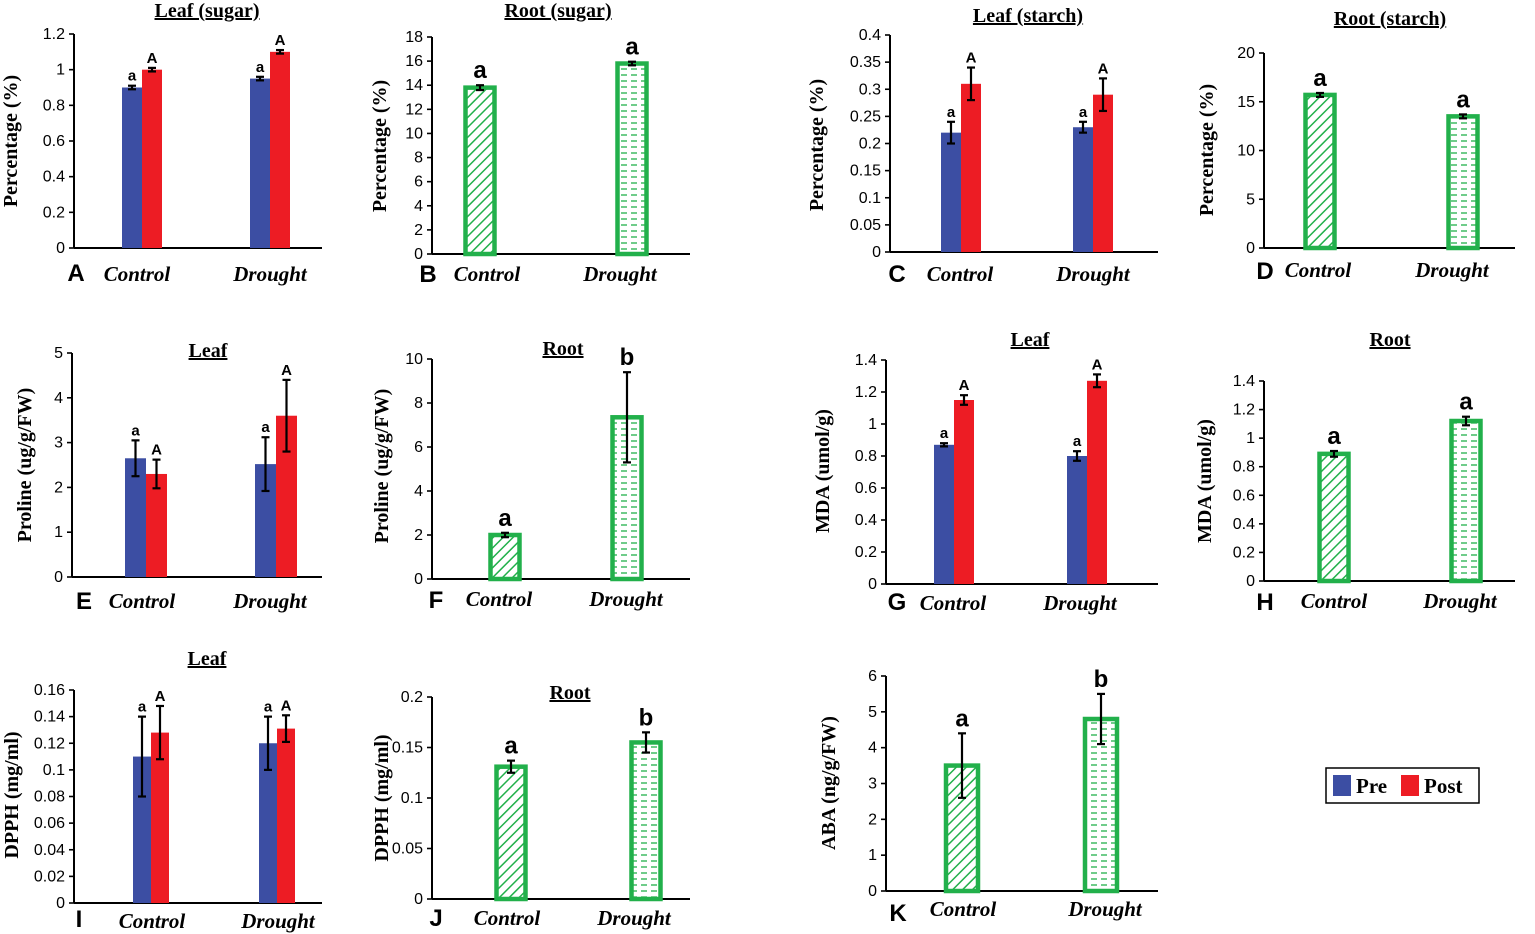  What do you see at coordinates (54, 105) in the screenshot?
I see `y-tick-label: 0.8` at bounding box center [54, 105].